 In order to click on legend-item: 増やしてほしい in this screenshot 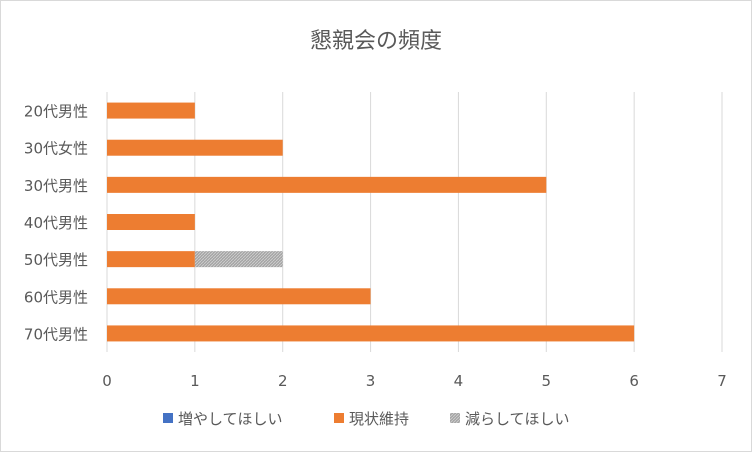, I will do `click(223, 419)`.